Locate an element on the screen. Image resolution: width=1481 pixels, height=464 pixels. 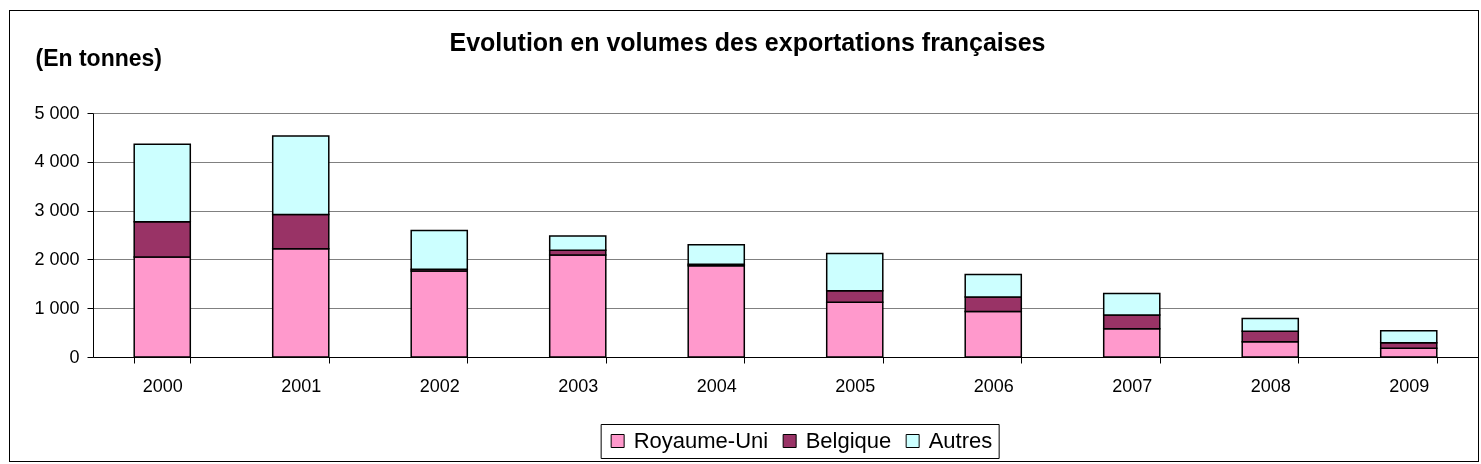
x-tick-label: 2002 is located at coordinates (439, 385).